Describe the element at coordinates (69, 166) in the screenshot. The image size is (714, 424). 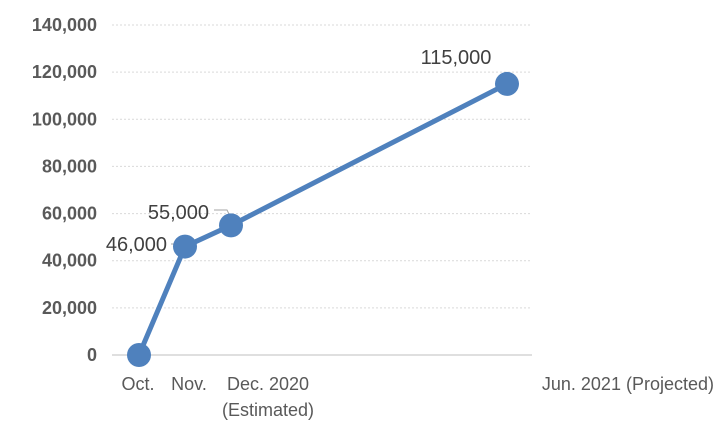
I see `y-tick-label: 80,000` at that location.